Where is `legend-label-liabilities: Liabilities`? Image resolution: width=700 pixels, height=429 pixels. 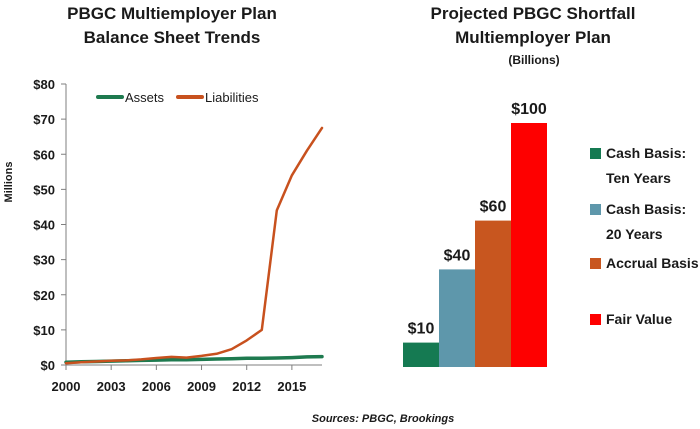 legend-label-liabilities: Liabilities is located at coordinates (232, 97).